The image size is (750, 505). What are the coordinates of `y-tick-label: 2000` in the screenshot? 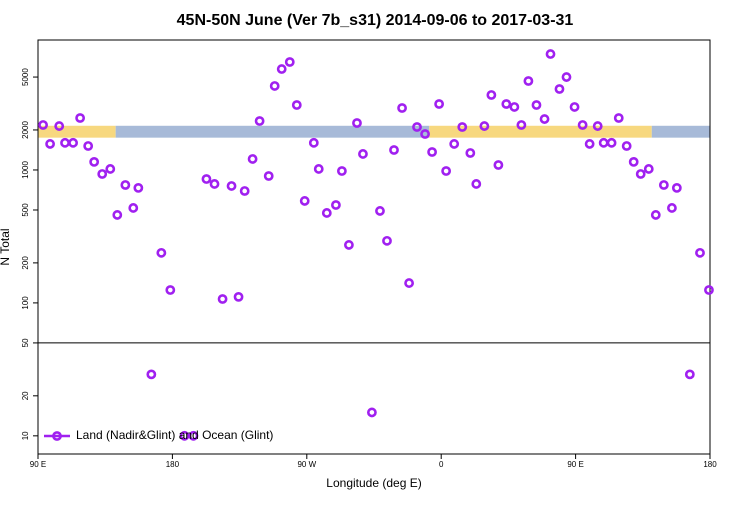 It's located at (25, 130).